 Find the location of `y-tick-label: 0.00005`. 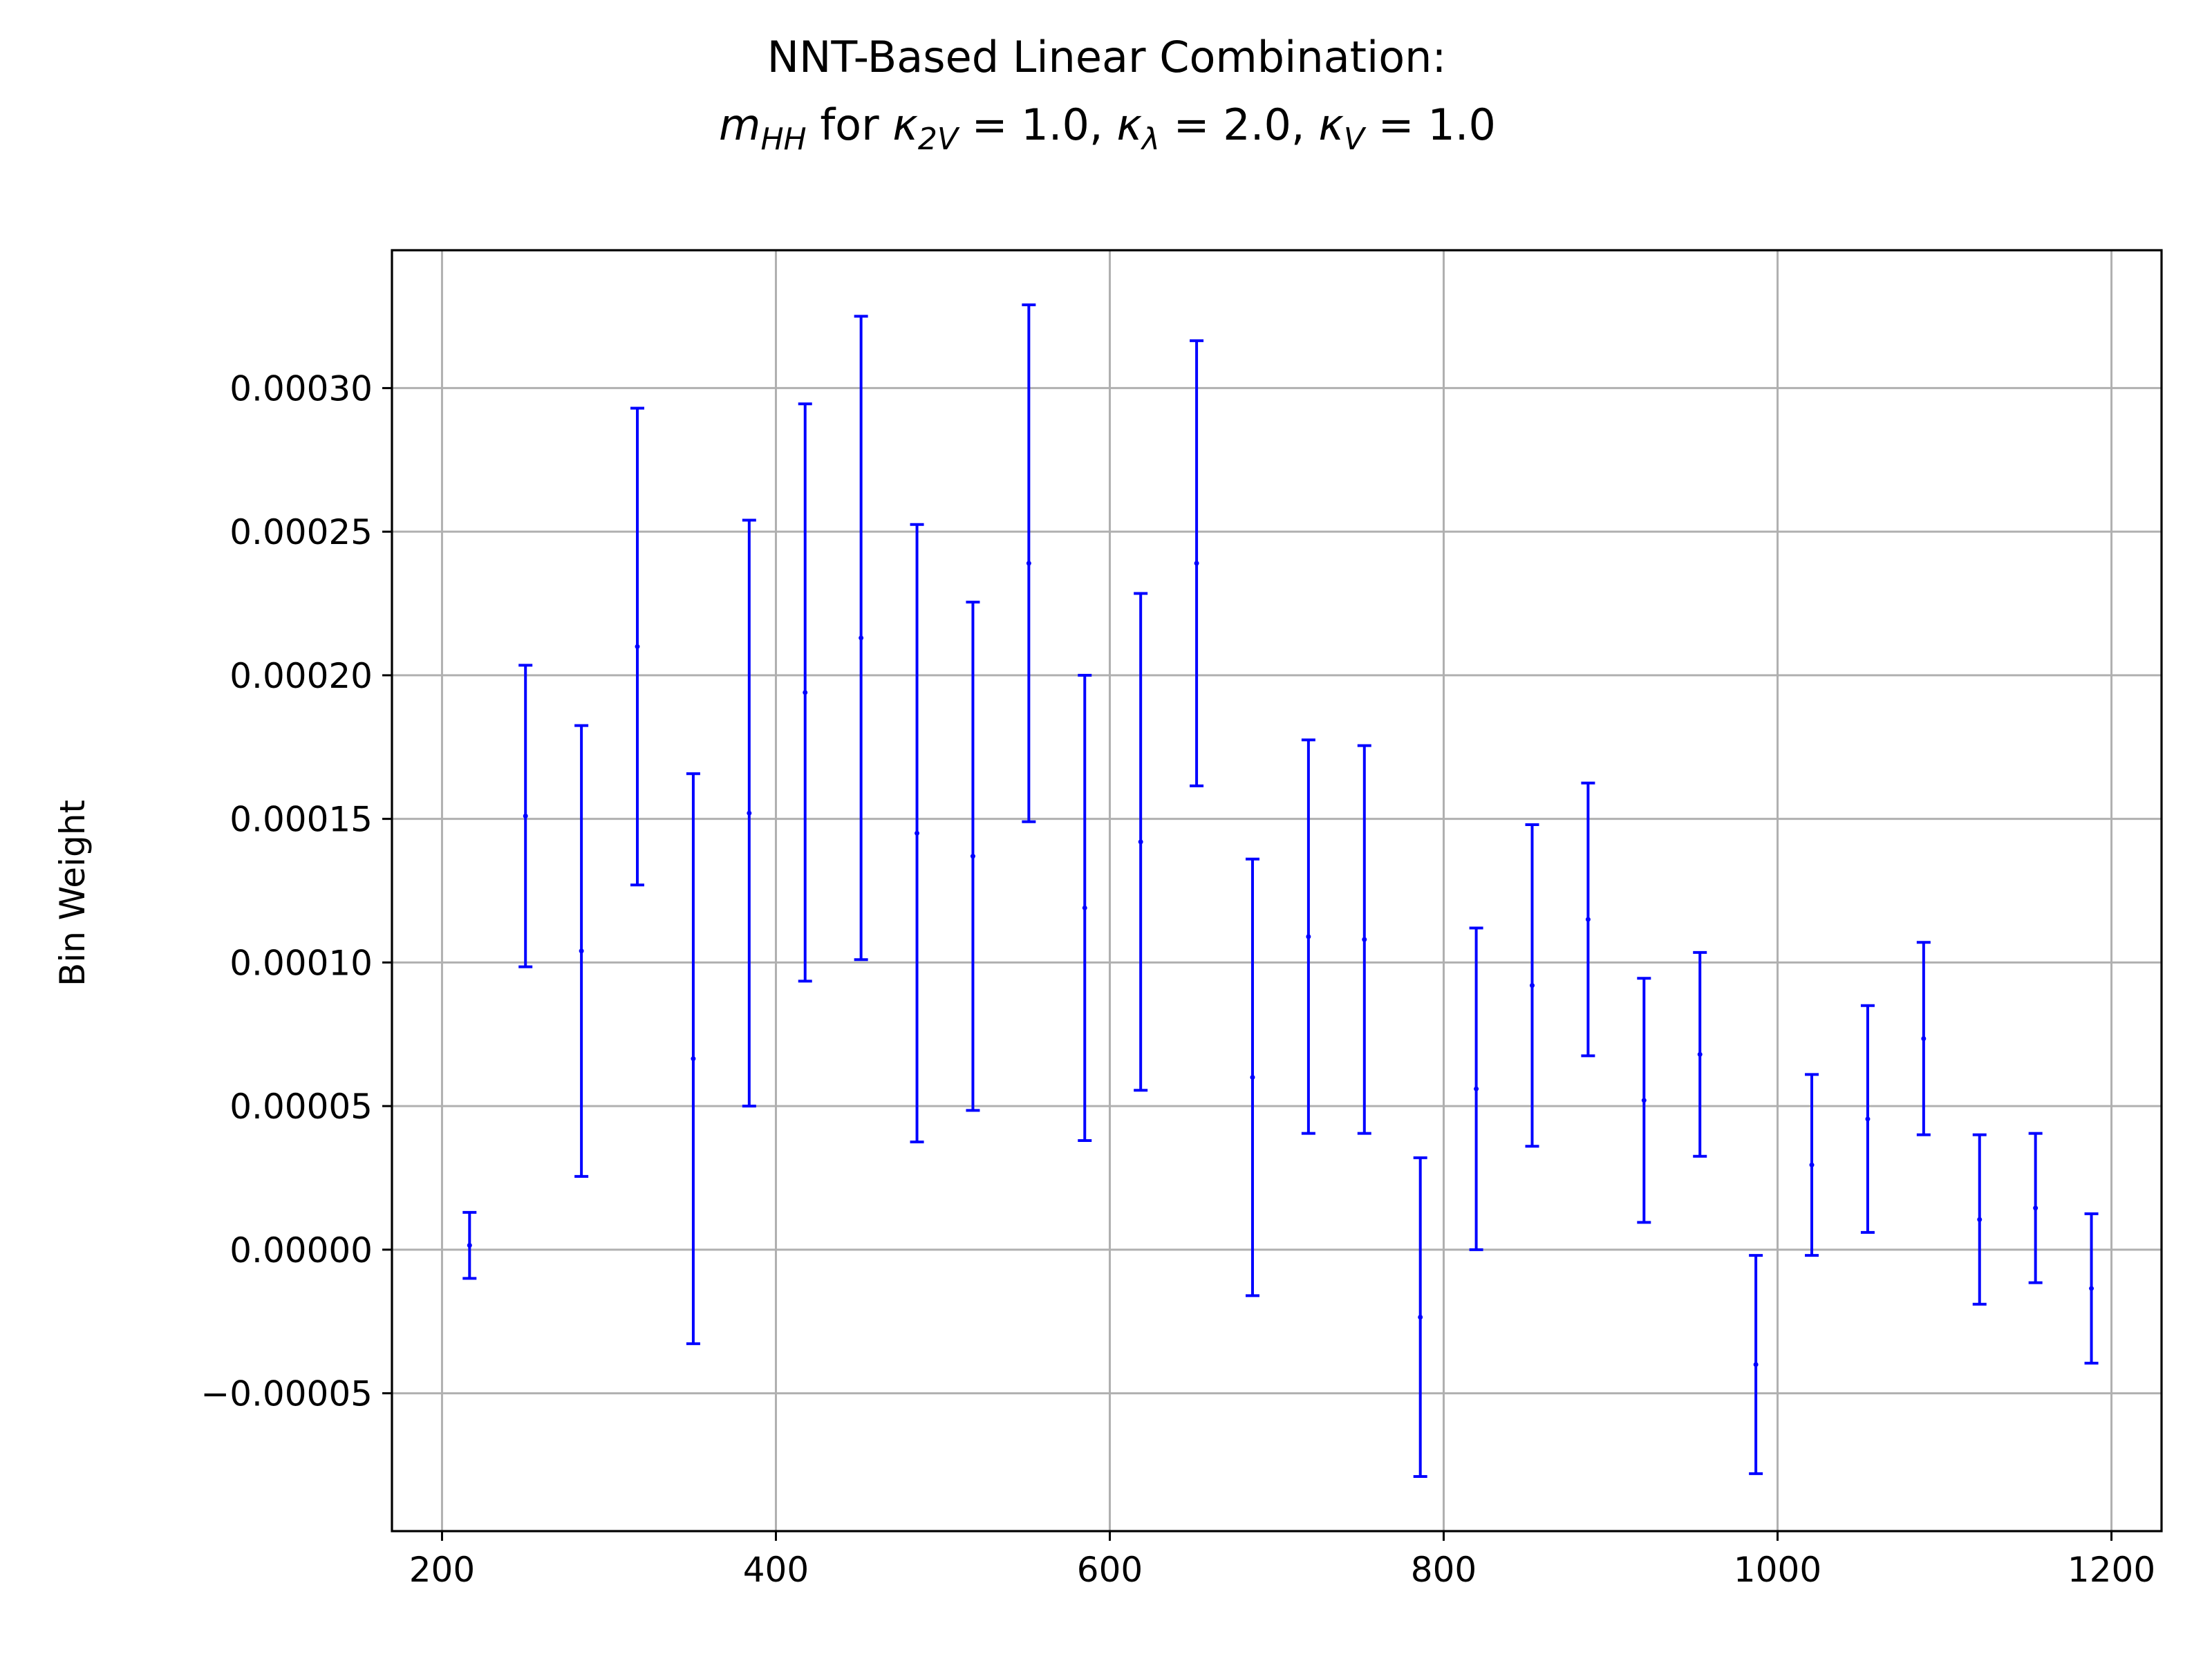

y-tick-label: 0.00005 is located at coordinates (301, 1107).